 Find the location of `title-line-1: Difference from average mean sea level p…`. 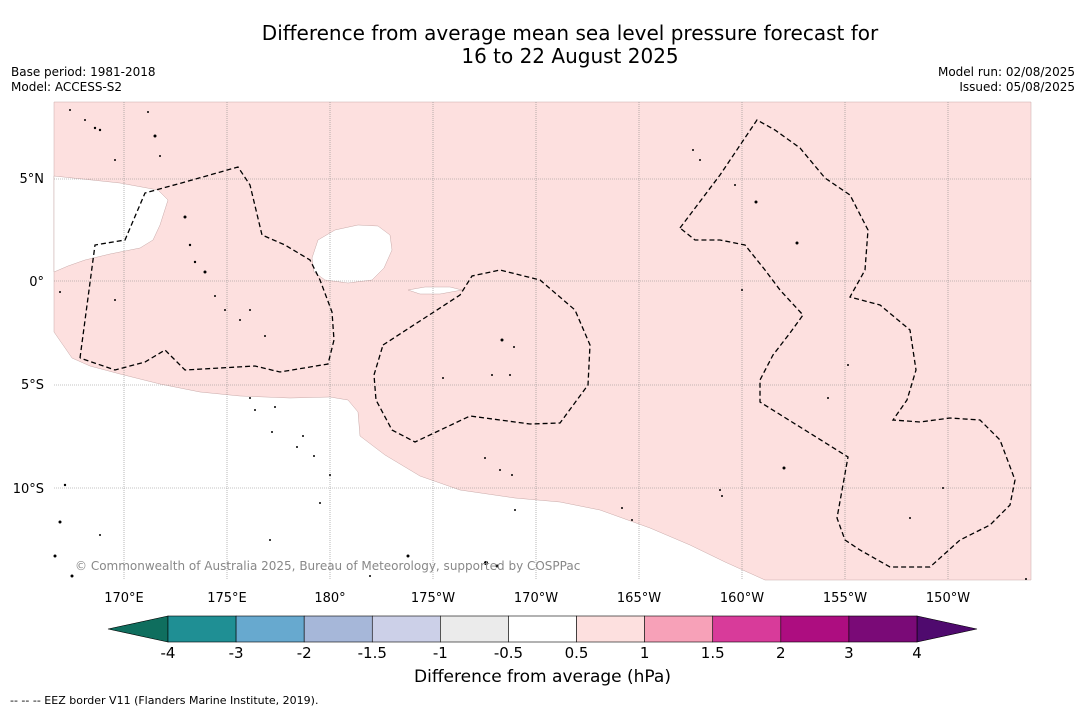

title-line-1: Difference from average mean sea level p… is located at coordinates (570, 33).